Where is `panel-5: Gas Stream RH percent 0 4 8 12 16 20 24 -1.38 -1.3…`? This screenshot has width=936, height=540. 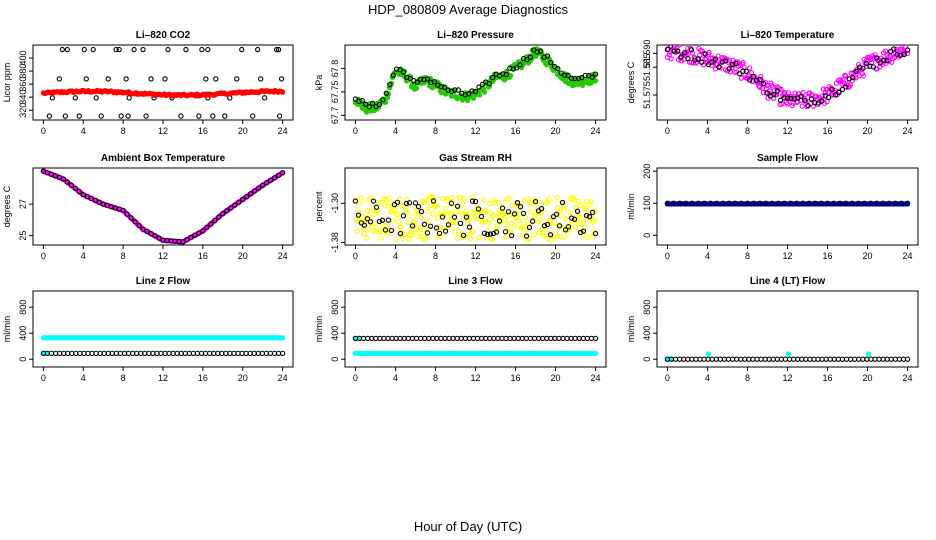
panel-5: Gas Stream RH percent 0 4 8 12 16 20 24 -1.38 -1.3… is located at coordinates (460, 207).